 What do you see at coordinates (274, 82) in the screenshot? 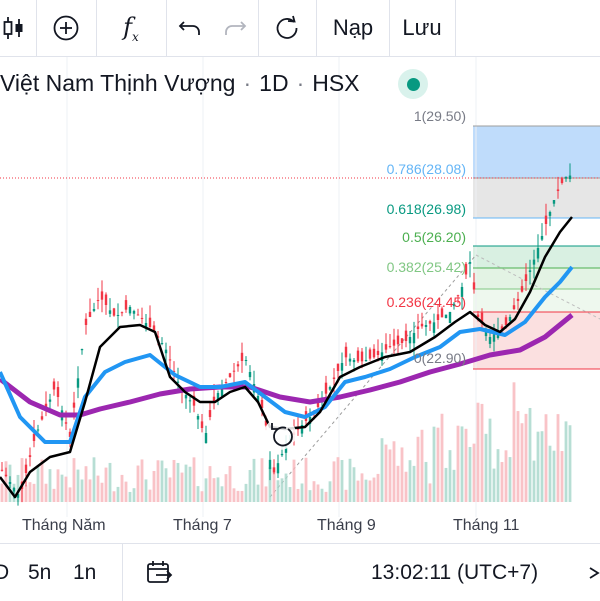
I see `interval-label: 1D` at bounding box center [274, 82].